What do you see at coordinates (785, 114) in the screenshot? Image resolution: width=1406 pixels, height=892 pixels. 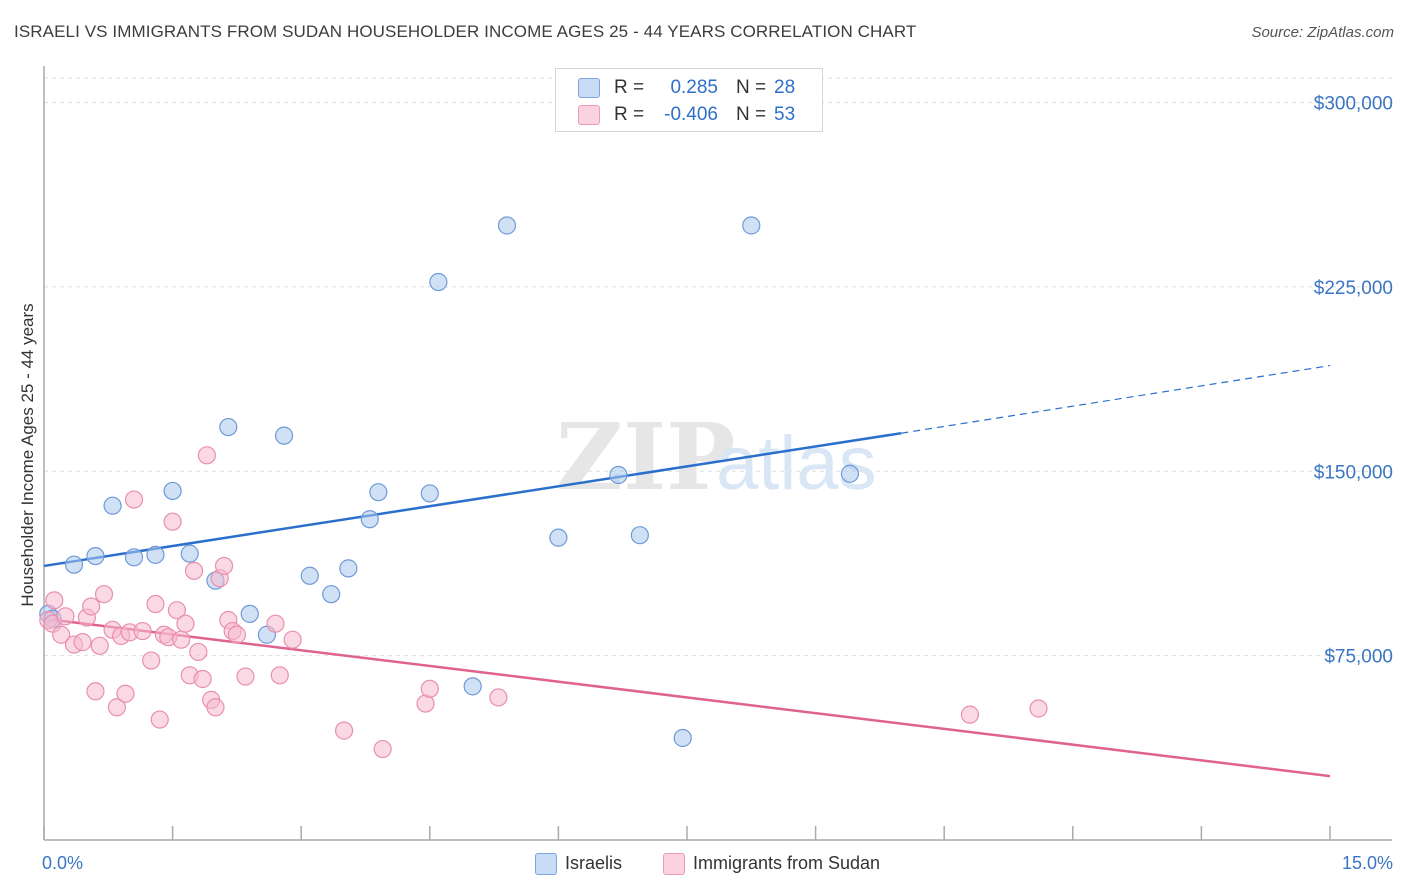 I see `legend-n-value: 53` at bounding box center [785, 114].